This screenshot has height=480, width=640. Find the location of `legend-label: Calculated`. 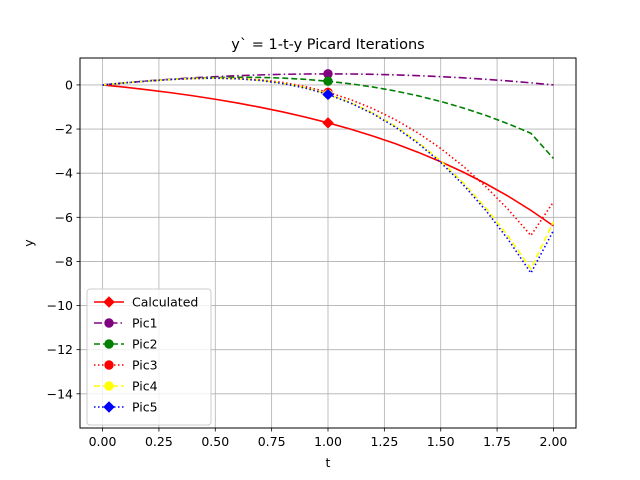

legend-label: Calculated is located at coordinates (165, 302).